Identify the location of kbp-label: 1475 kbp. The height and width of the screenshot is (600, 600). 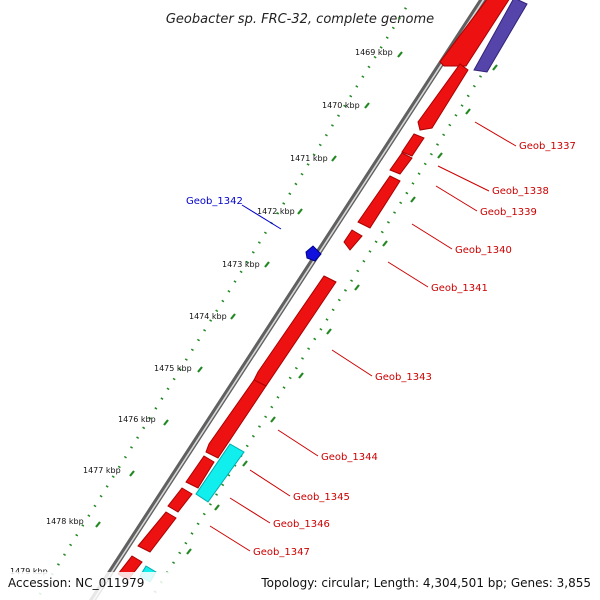
(173, 368).